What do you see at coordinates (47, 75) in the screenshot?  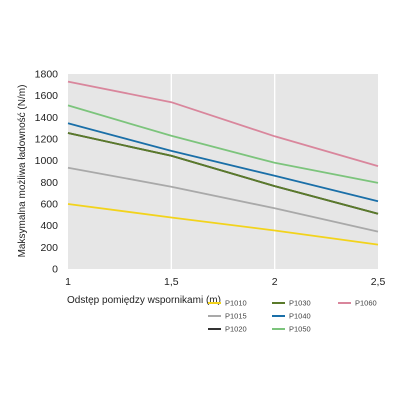 I see `y-tick-label: 1800` at bounding box center [47, 75].